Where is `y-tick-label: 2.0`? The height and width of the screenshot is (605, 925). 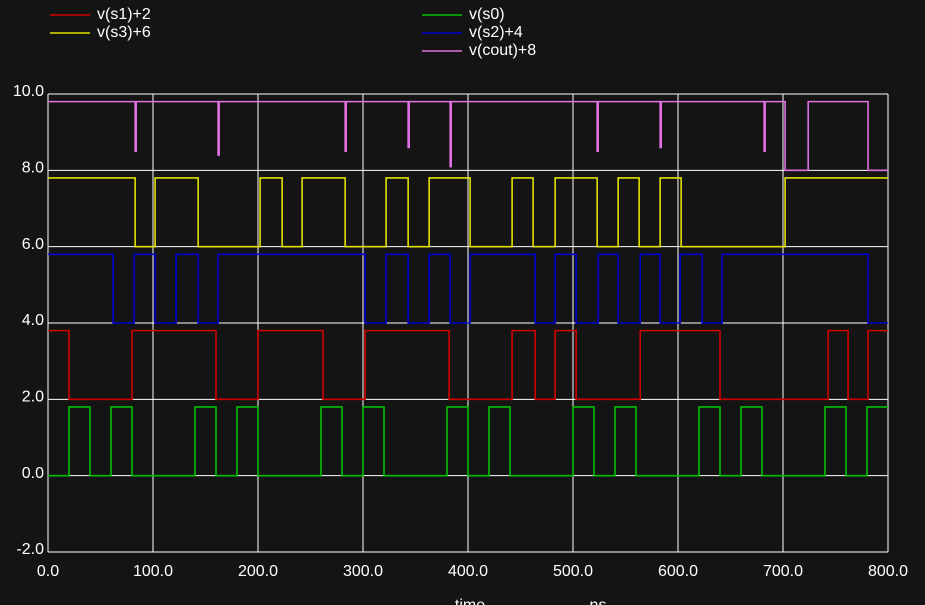 y-tick-label: 2.0 is located at coordinates (33, 397).